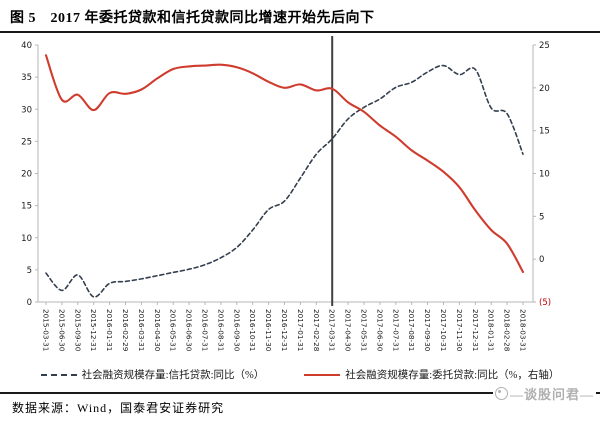  I want to click on svg-text: 2017-07-31, so click(395, 330).